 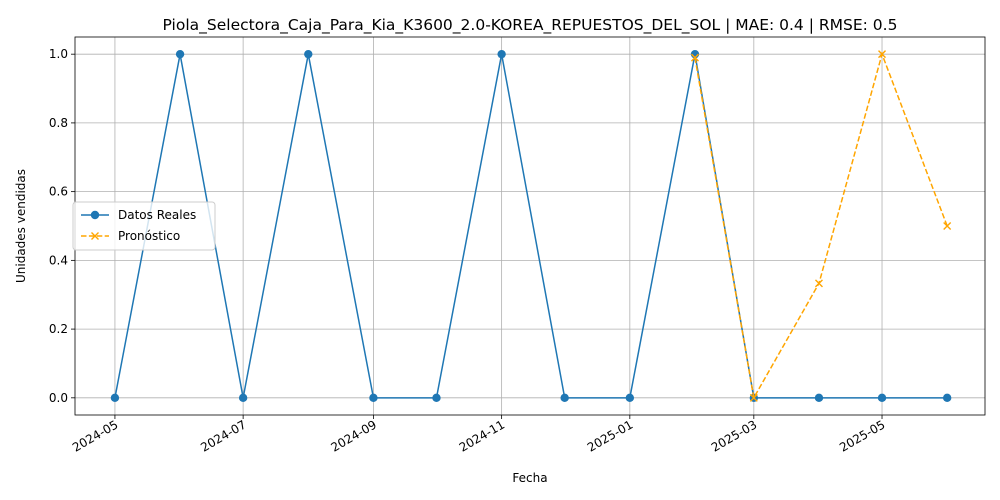 What do you see at coordinates (58, 398) in the screenshot?
I see `y-tick-label: 0.0` at bounding box center [58, 398].